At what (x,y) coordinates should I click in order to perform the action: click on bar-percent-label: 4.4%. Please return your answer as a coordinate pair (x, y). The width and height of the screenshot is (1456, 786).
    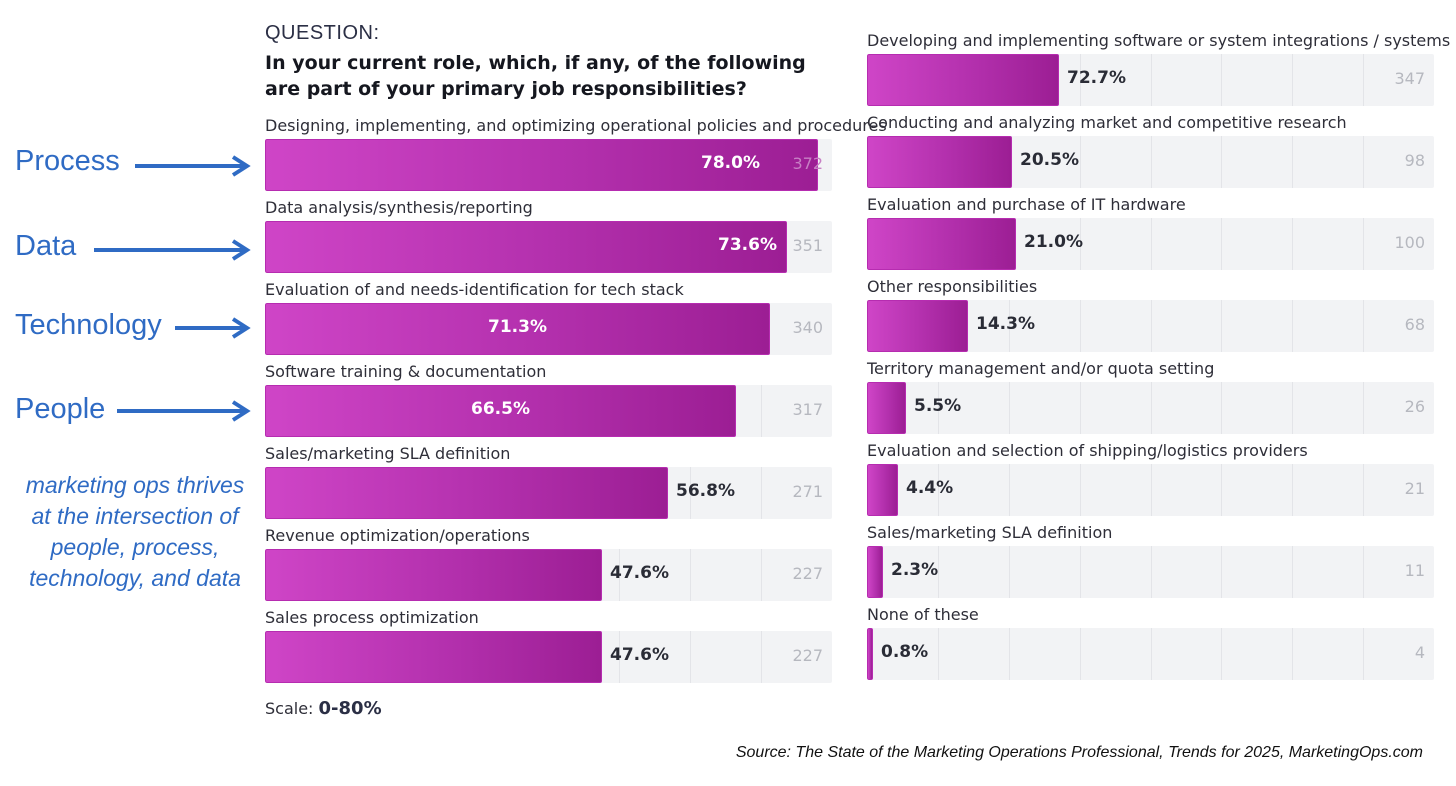
    Looking at the image, I should click on (930, 488).